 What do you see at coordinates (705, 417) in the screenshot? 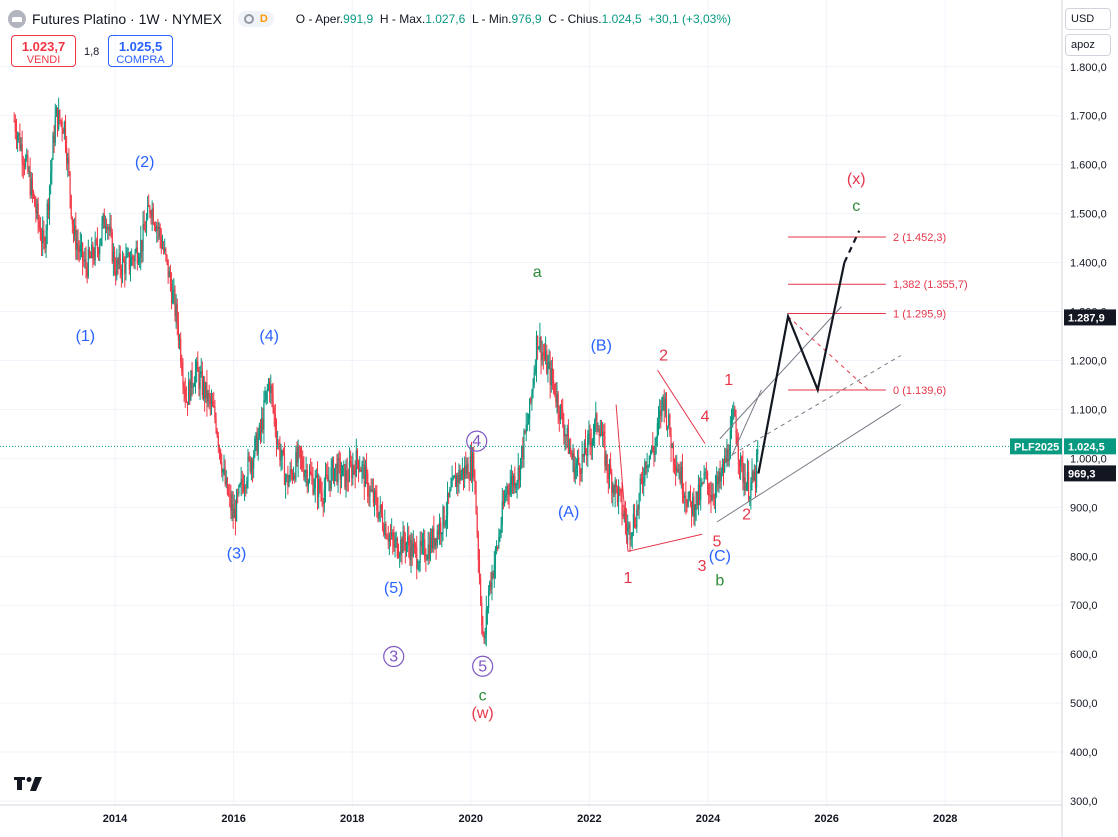
I see `wave-label: 4` at bounding box center [705, 417].